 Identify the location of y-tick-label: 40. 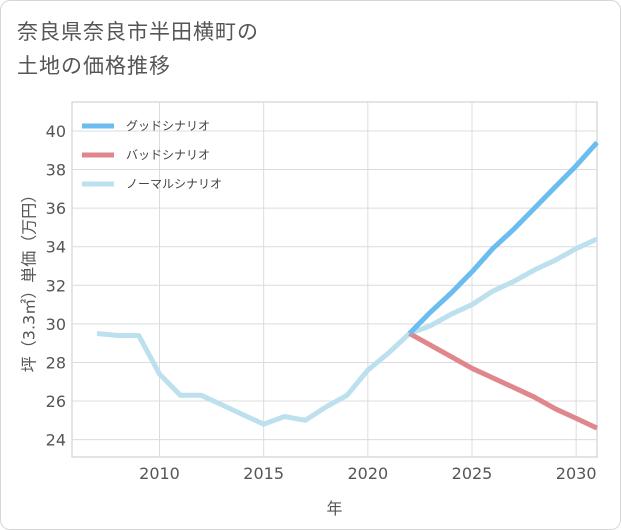
(56, 131).